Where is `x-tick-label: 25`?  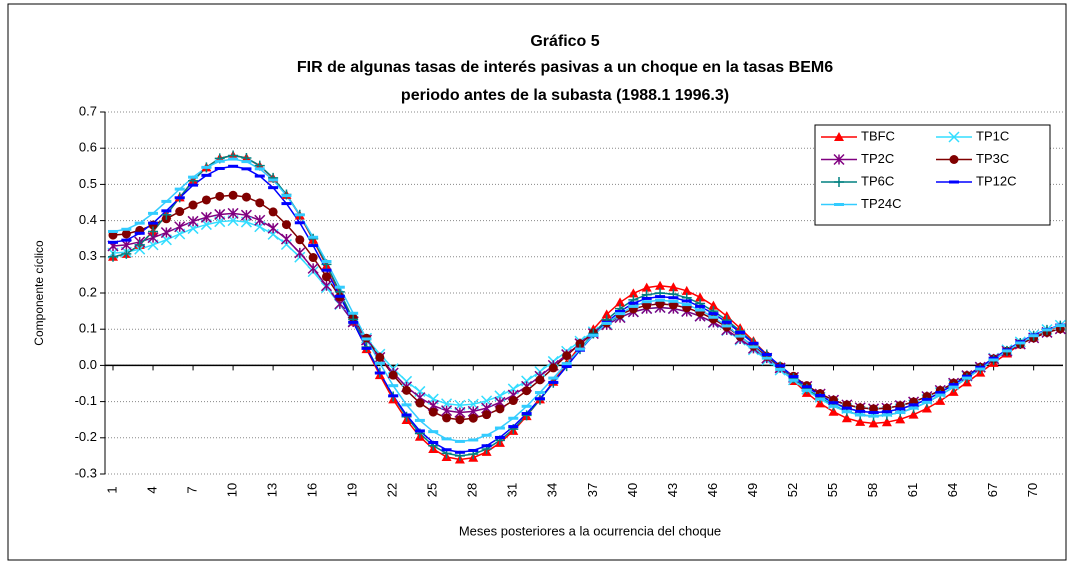 x-tick-label: 25 is located at coordinates (432, 490).